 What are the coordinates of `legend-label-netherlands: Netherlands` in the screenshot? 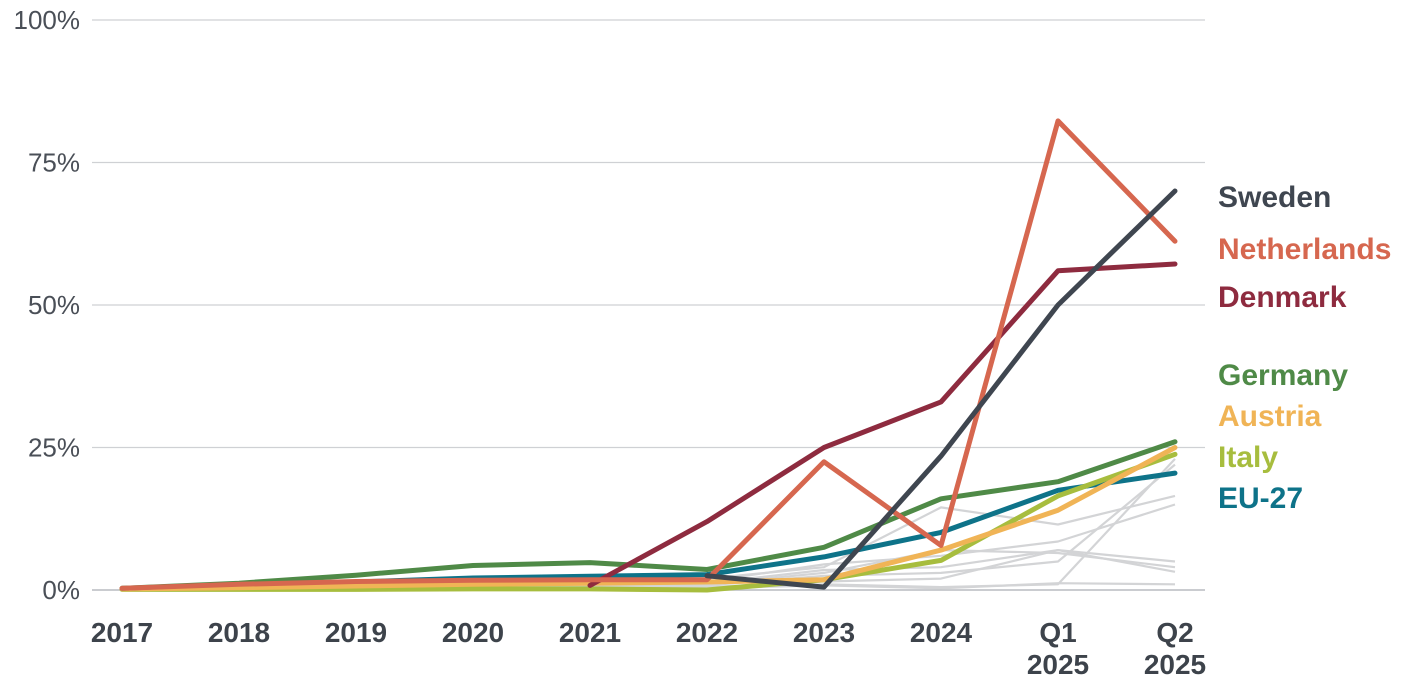 It's located at (1304, 249).